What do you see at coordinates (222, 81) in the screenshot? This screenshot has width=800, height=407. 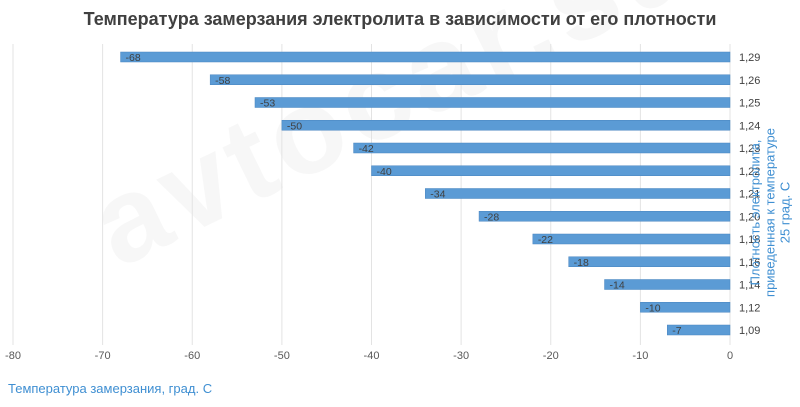 I see `data-label: -58` at bounding box center [222, 81].